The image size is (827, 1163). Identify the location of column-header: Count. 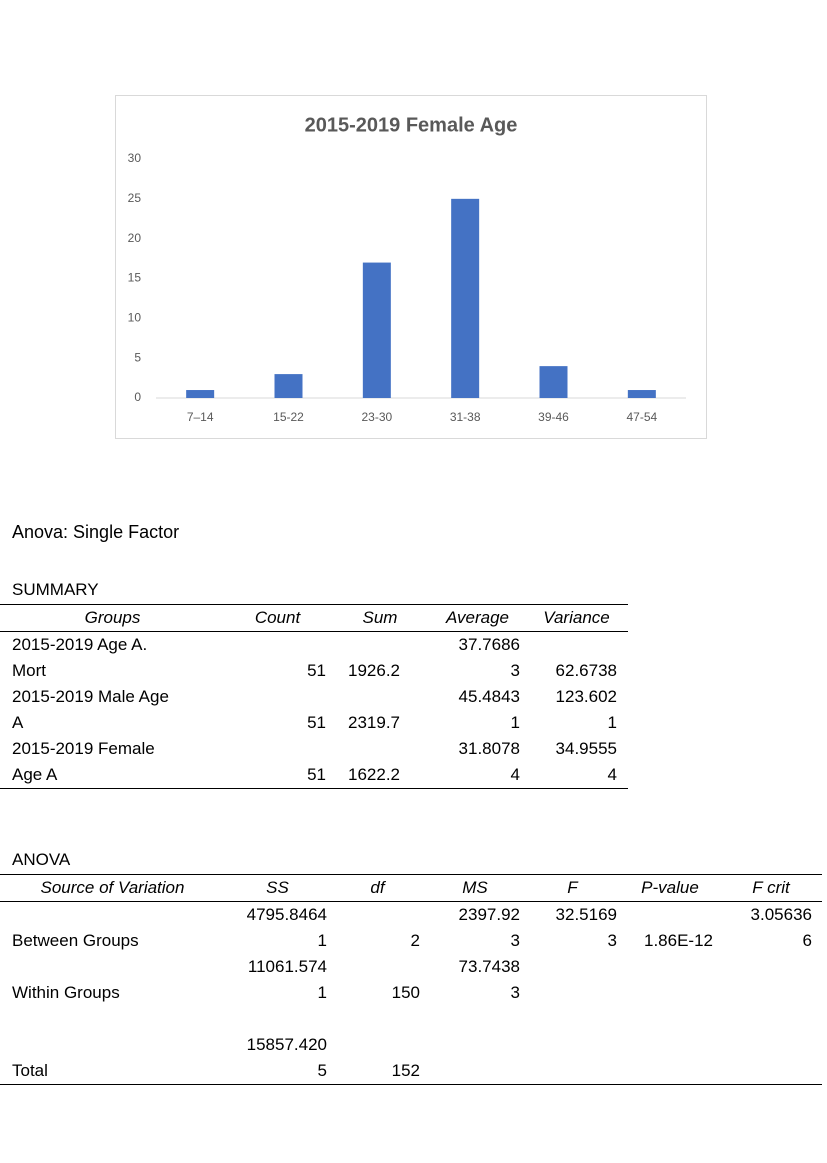
(277, 617).